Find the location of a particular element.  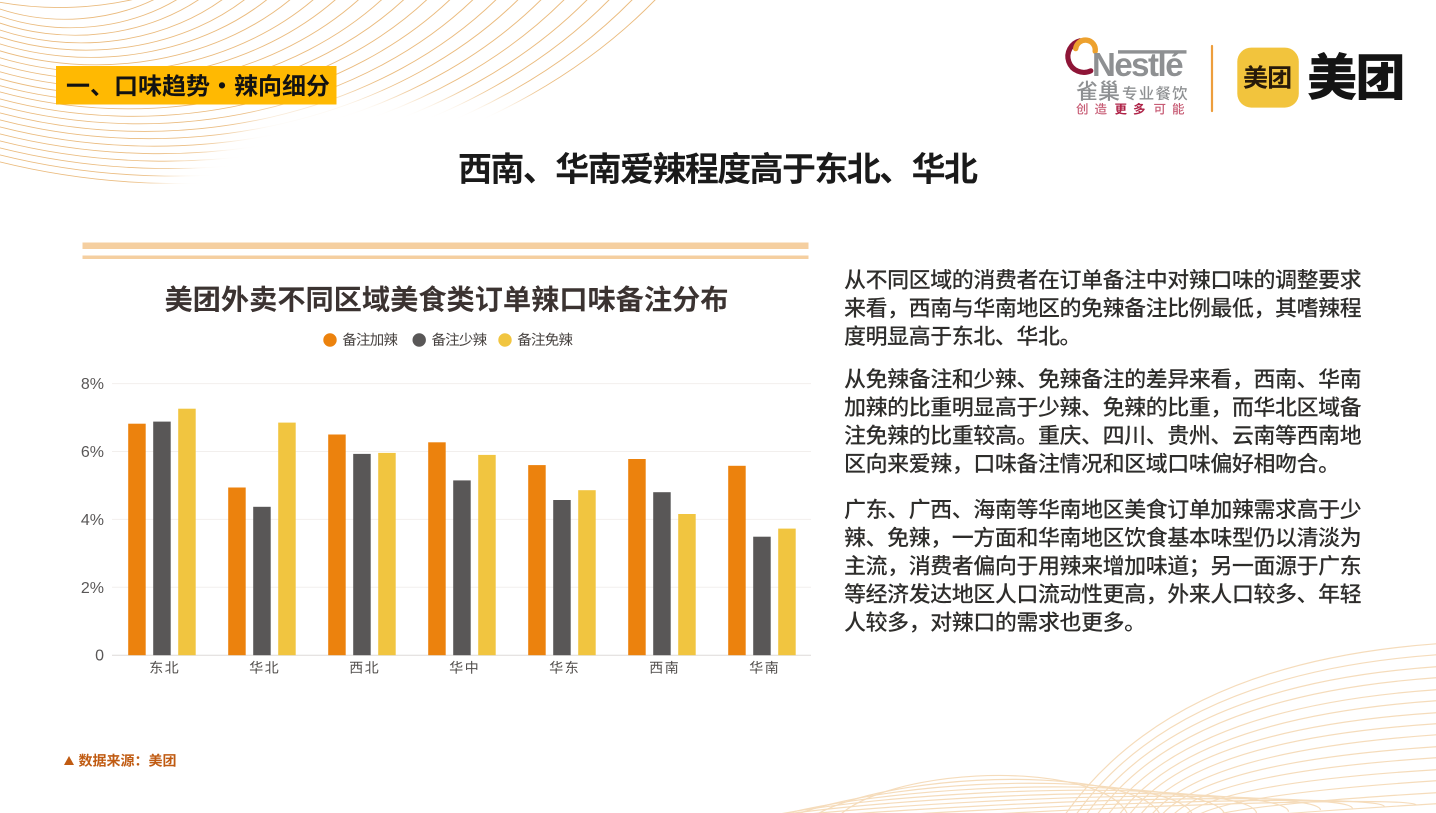

svg-text: 6% is located at coordinates (92, 452).